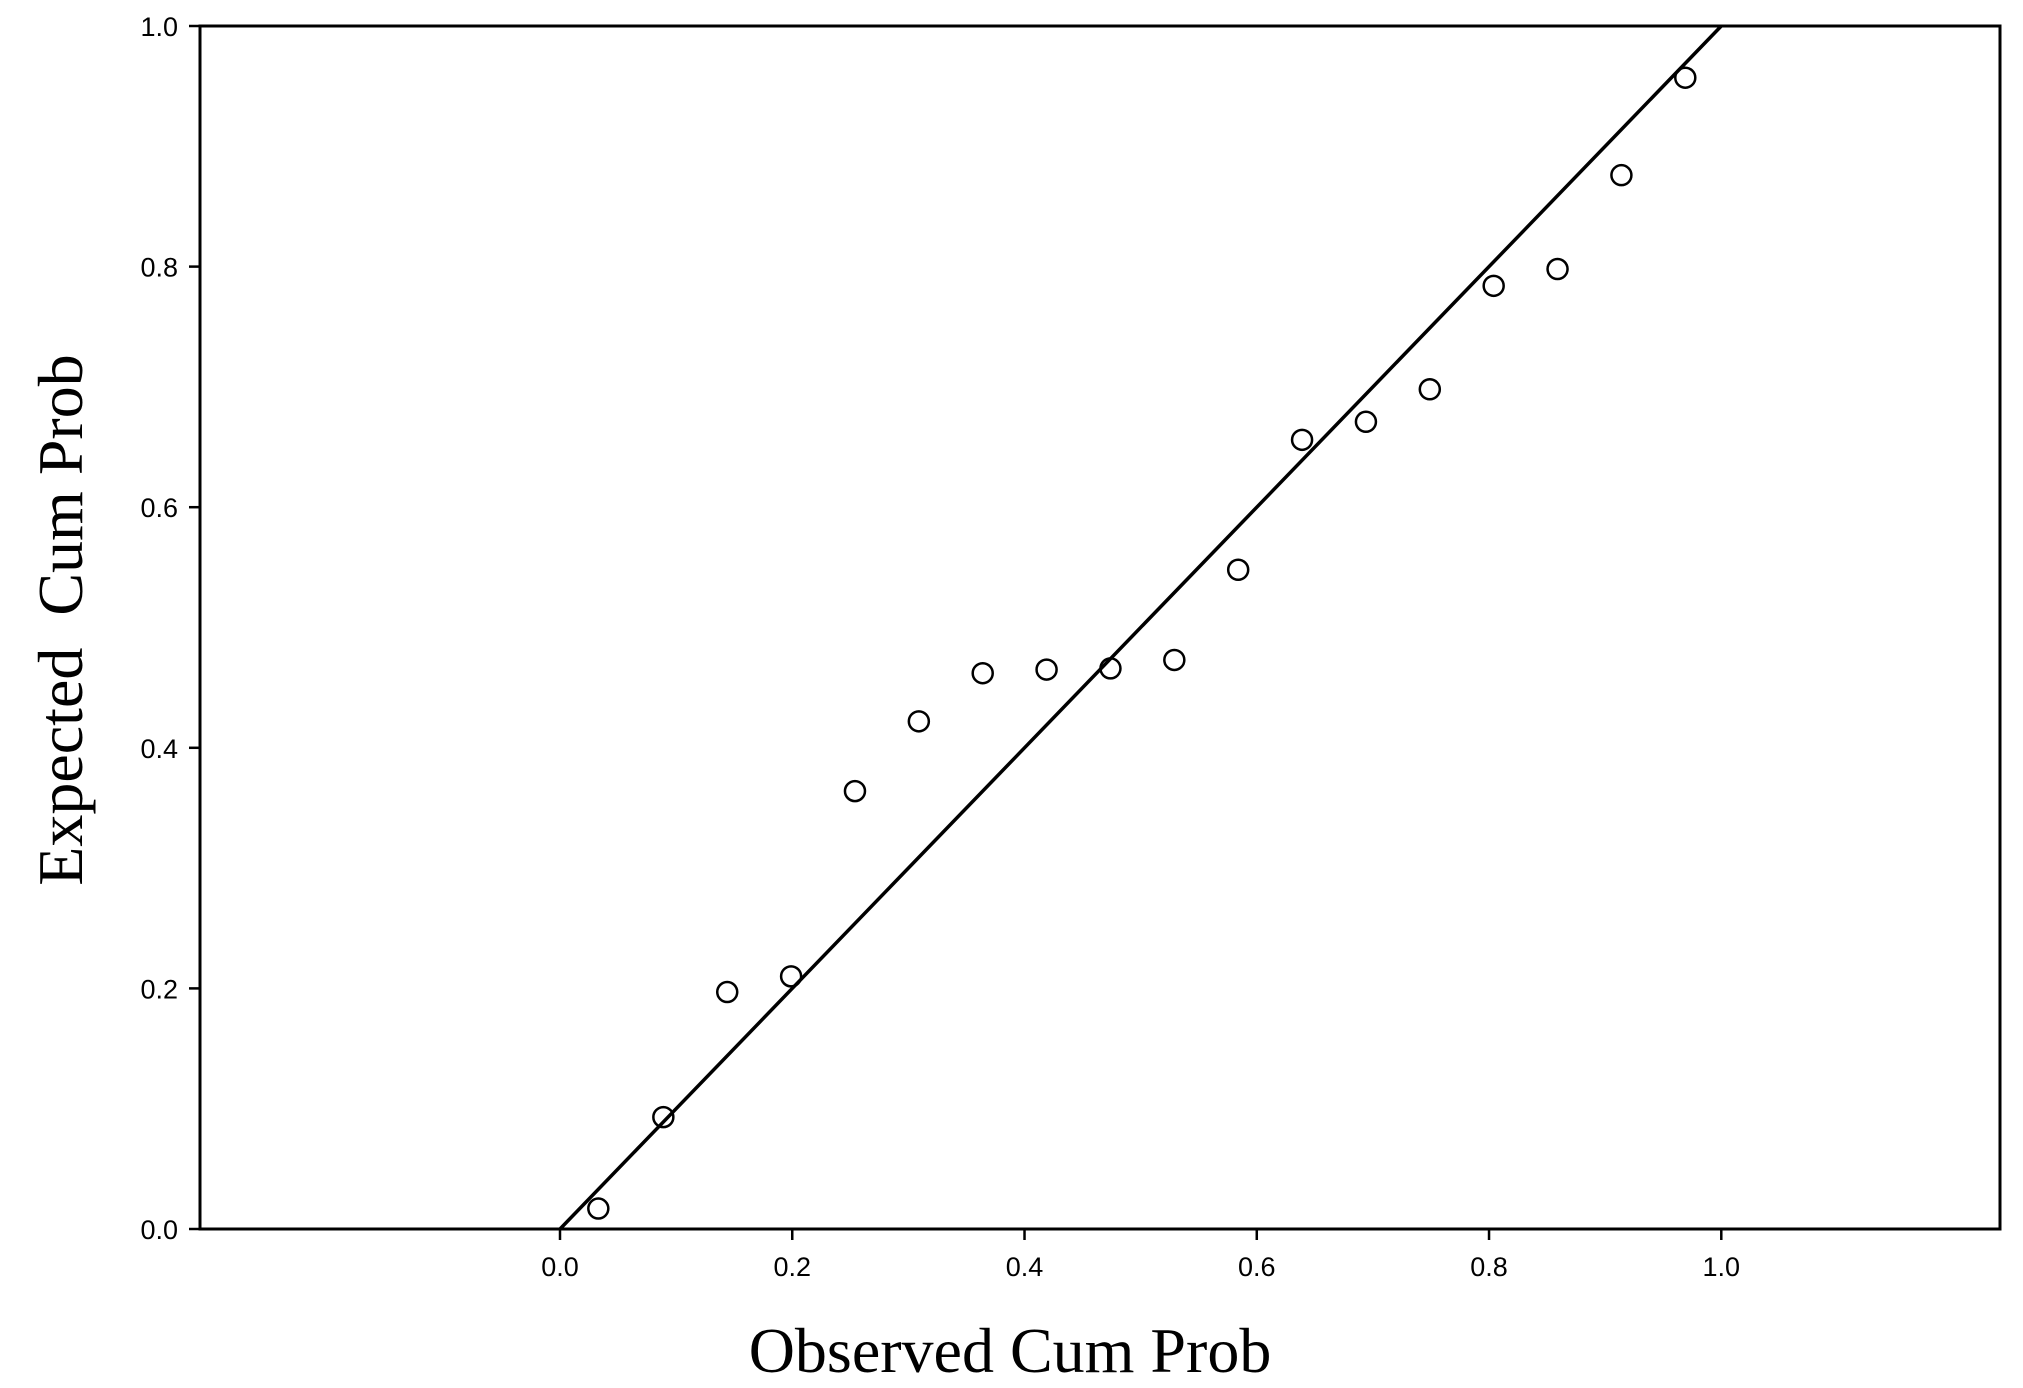 This screenshot has height=1388, width=2023. What do you see at coordinates (159, 508) in the screenshot?
I see `y-tick-label: 0.6` at bounding box center [159, 508].